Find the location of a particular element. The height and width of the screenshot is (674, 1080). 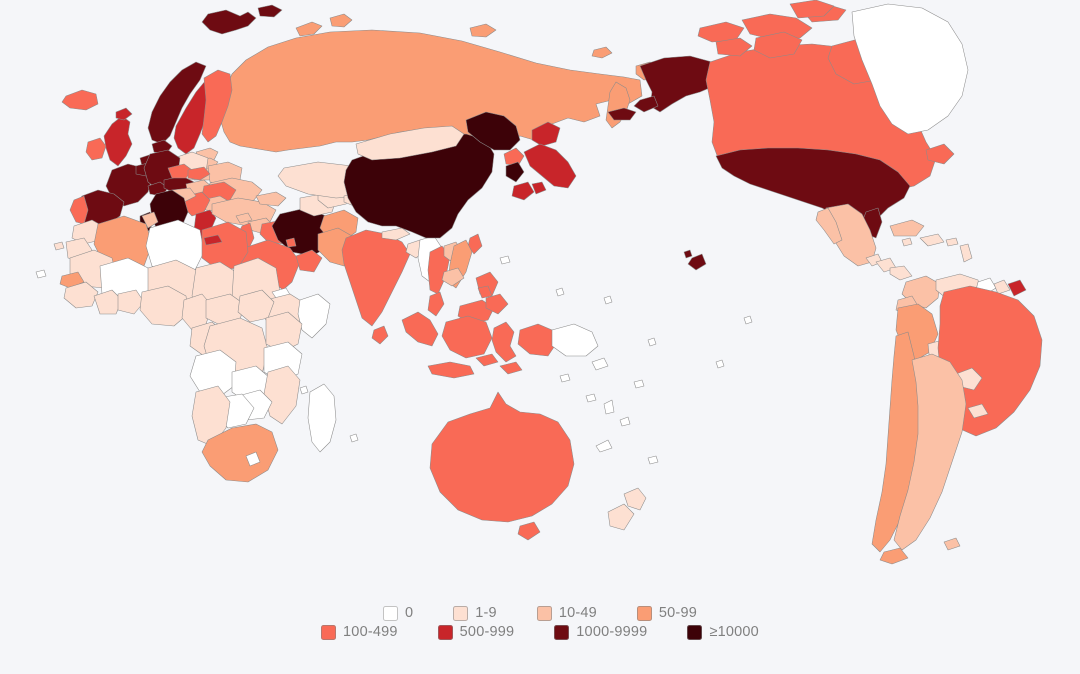

country-philippines-mindanao is located at coordinates (497, 304).